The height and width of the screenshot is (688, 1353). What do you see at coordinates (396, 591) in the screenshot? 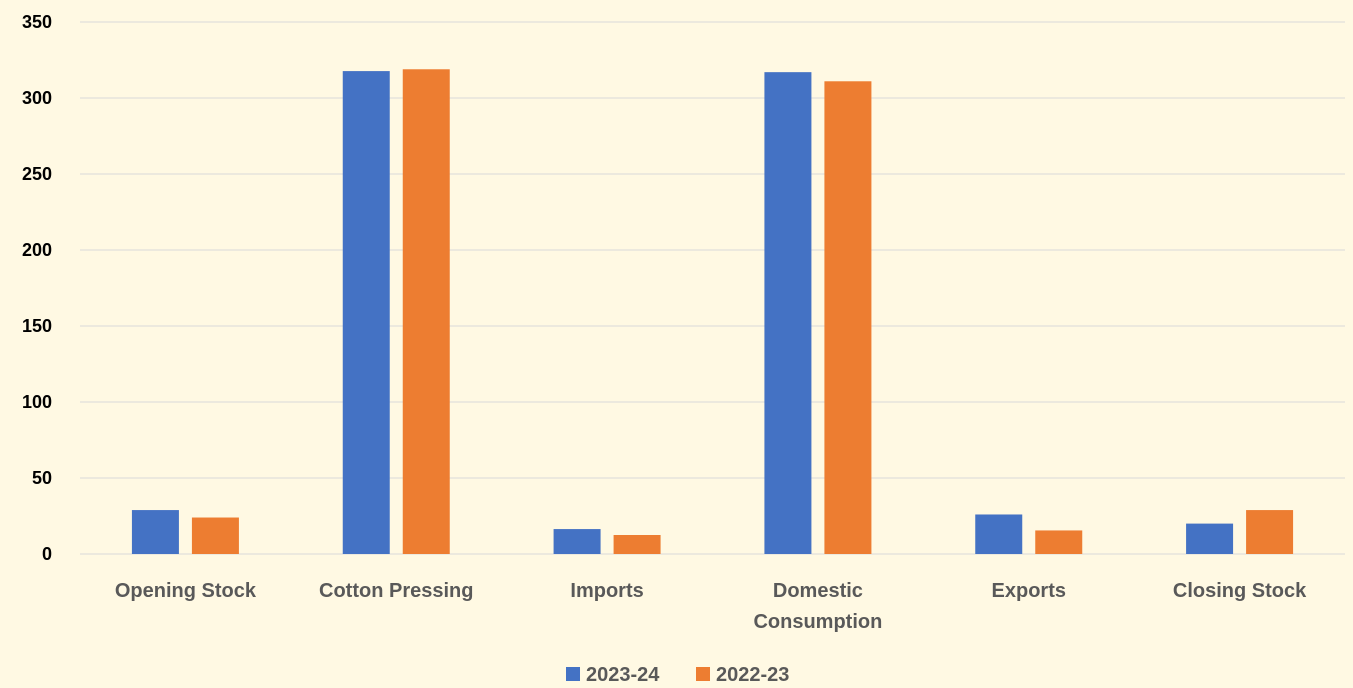
I see `x-tick-label: Cotton Pressing` at bounding box center [396, 591].